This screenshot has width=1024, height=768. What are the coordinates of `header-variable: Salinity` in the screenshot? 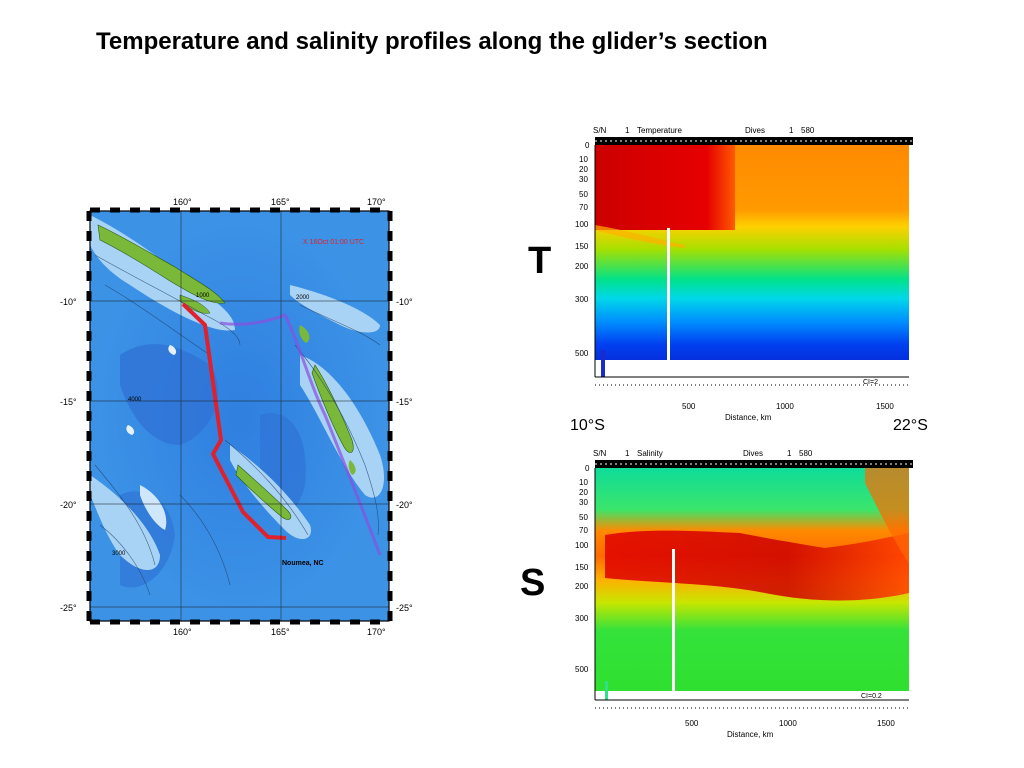 It's located at (650, 453).